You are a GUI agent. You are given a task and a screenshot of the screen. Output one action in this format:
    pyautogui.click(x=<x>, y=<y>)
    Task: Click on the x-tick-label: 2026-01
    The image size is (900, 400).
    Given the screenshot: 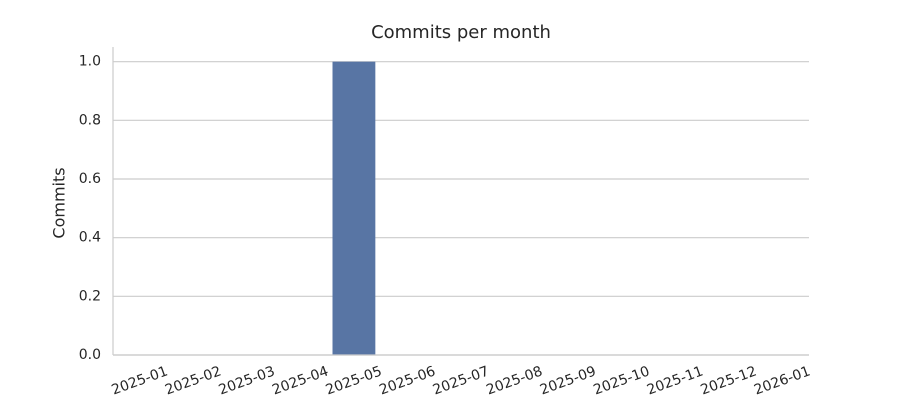 What is the action you would take?
    pyautogui.click(x=782, y=380)
    